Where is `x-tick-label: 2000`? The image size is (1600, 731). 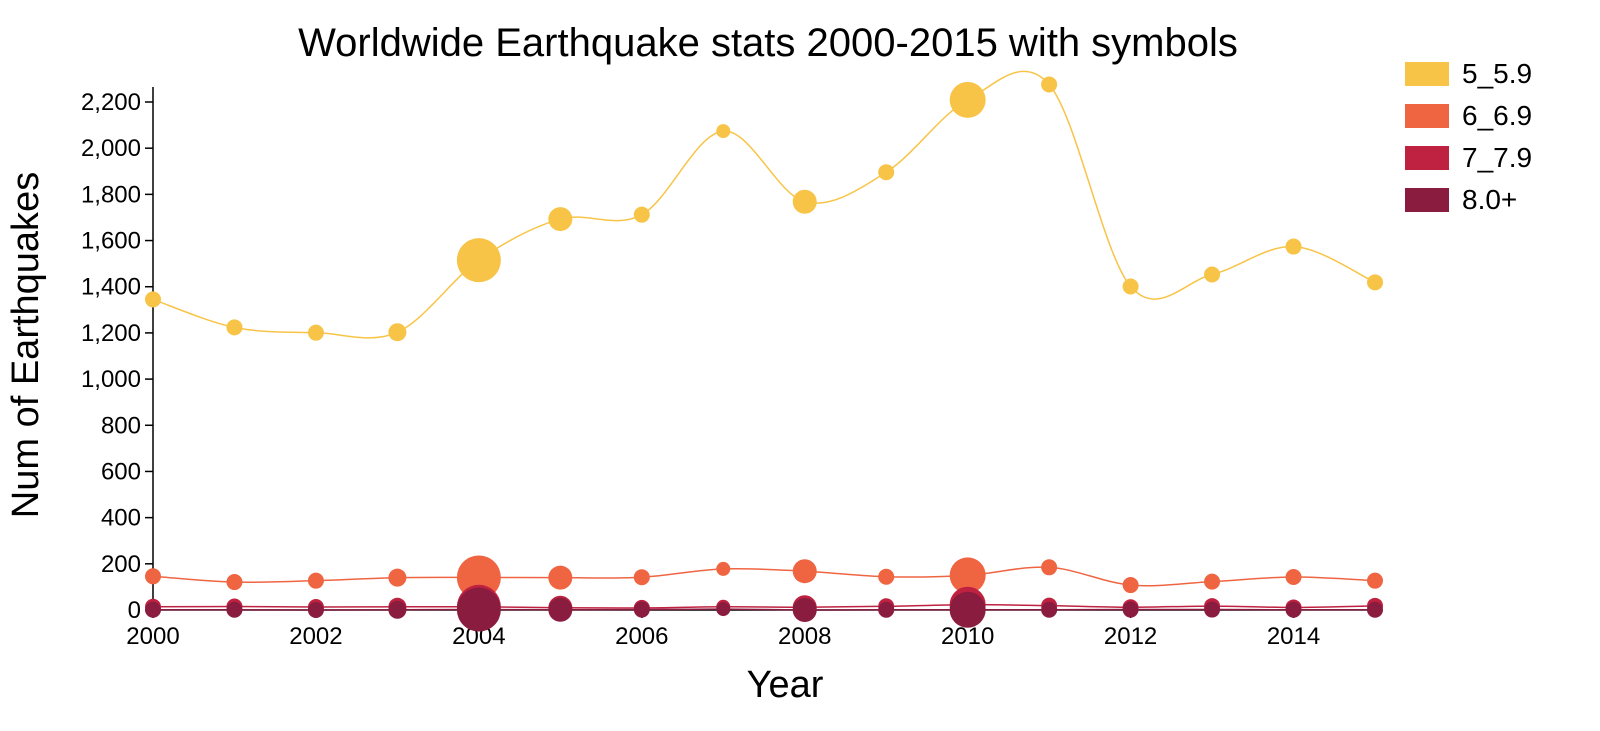
x-tick-label: 2000 is located at coordinates (152, 636).